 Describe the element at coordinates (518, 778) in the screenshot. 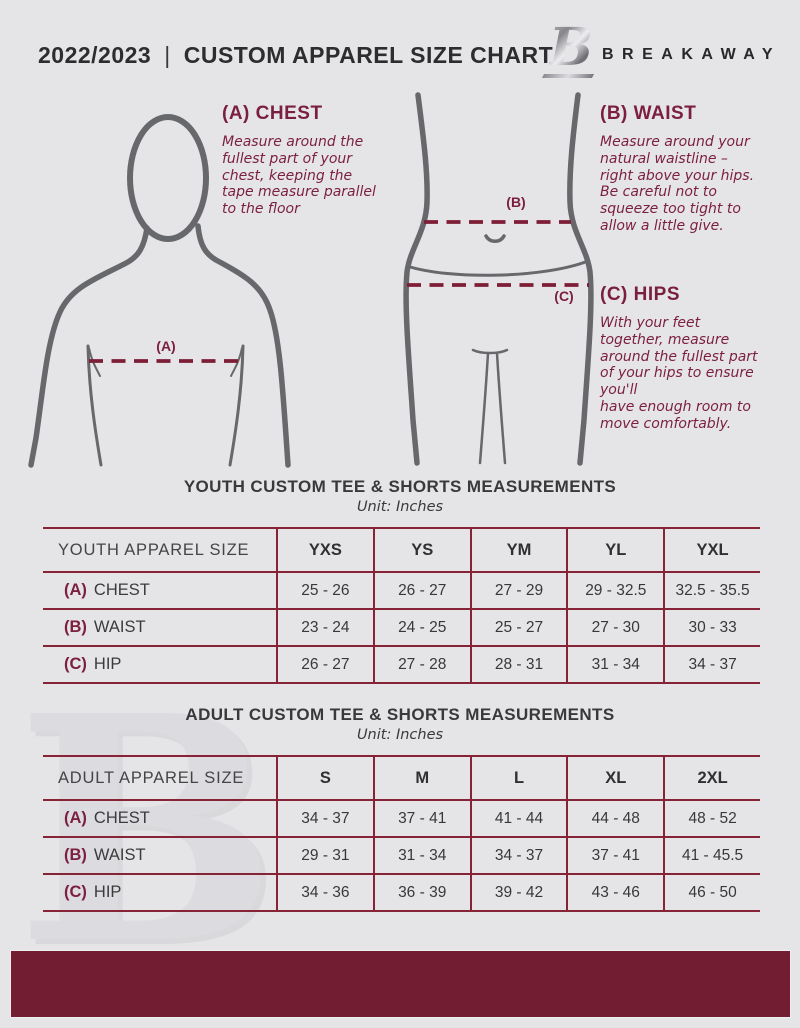

I see `size-column-header: L` at that location.